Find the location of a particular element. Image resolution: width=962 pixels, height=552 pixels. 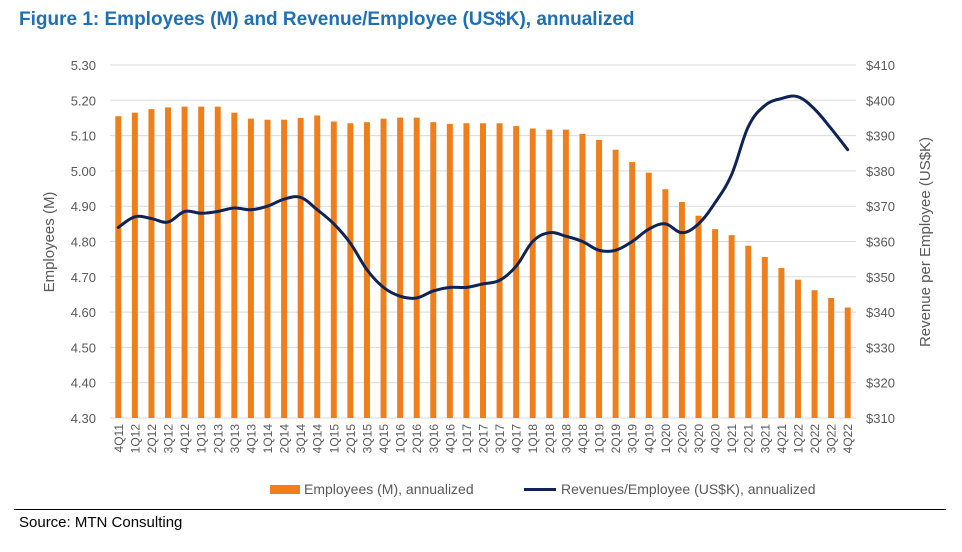

right-tick-label: $320 is located at coordinates (880, 383).